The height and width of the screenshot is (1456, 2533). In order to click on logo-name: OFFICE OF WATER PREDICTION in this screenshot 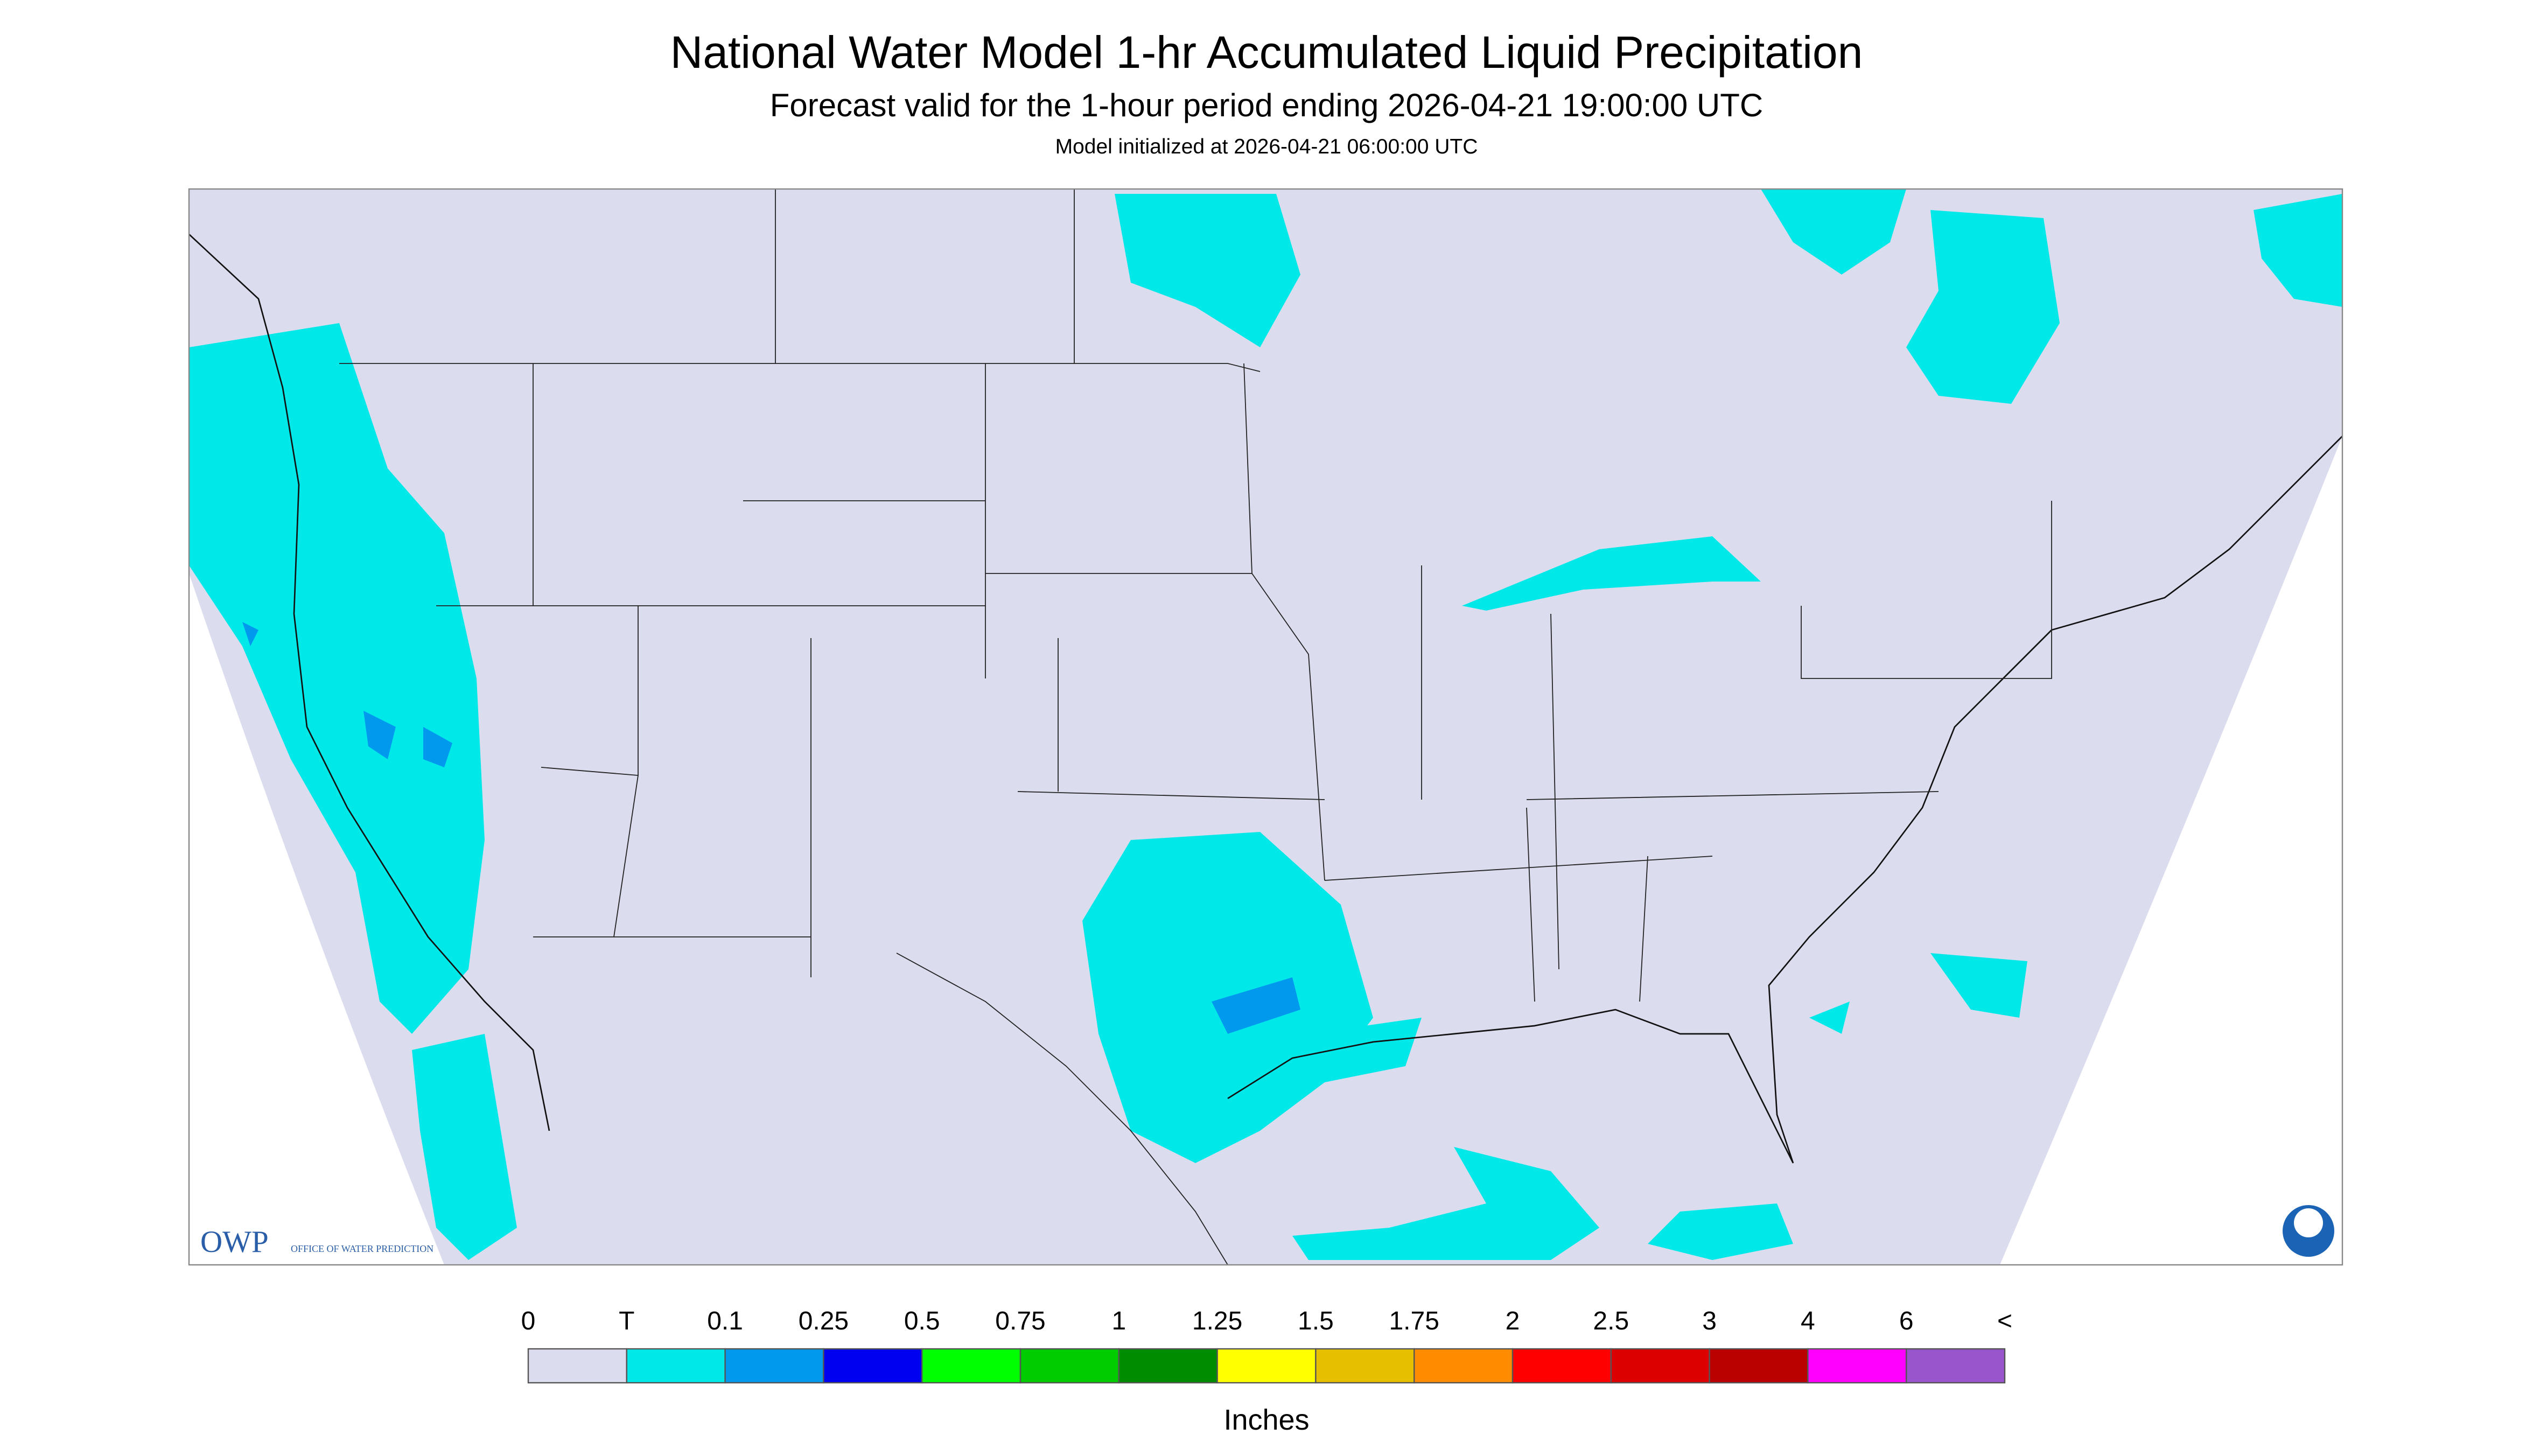, I will do `click(362, 1248)`.